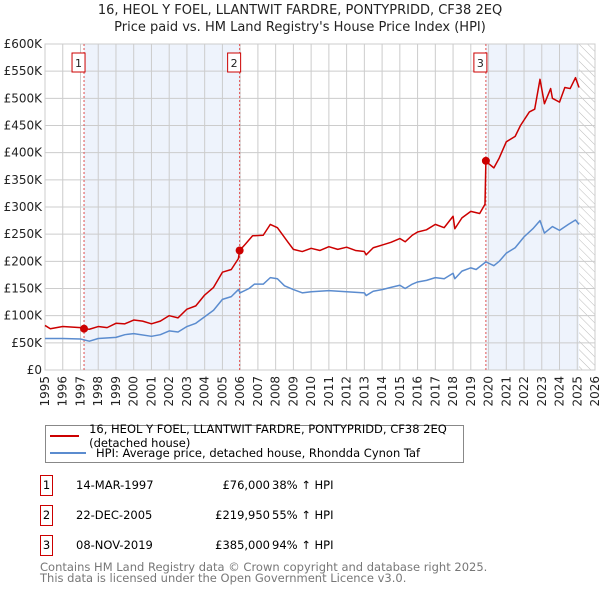 This screenshot has width=600, height=590. Describe the element at coordinates (27, 343) in the screenshot. I see `y-tick-label: £50K` at that location.